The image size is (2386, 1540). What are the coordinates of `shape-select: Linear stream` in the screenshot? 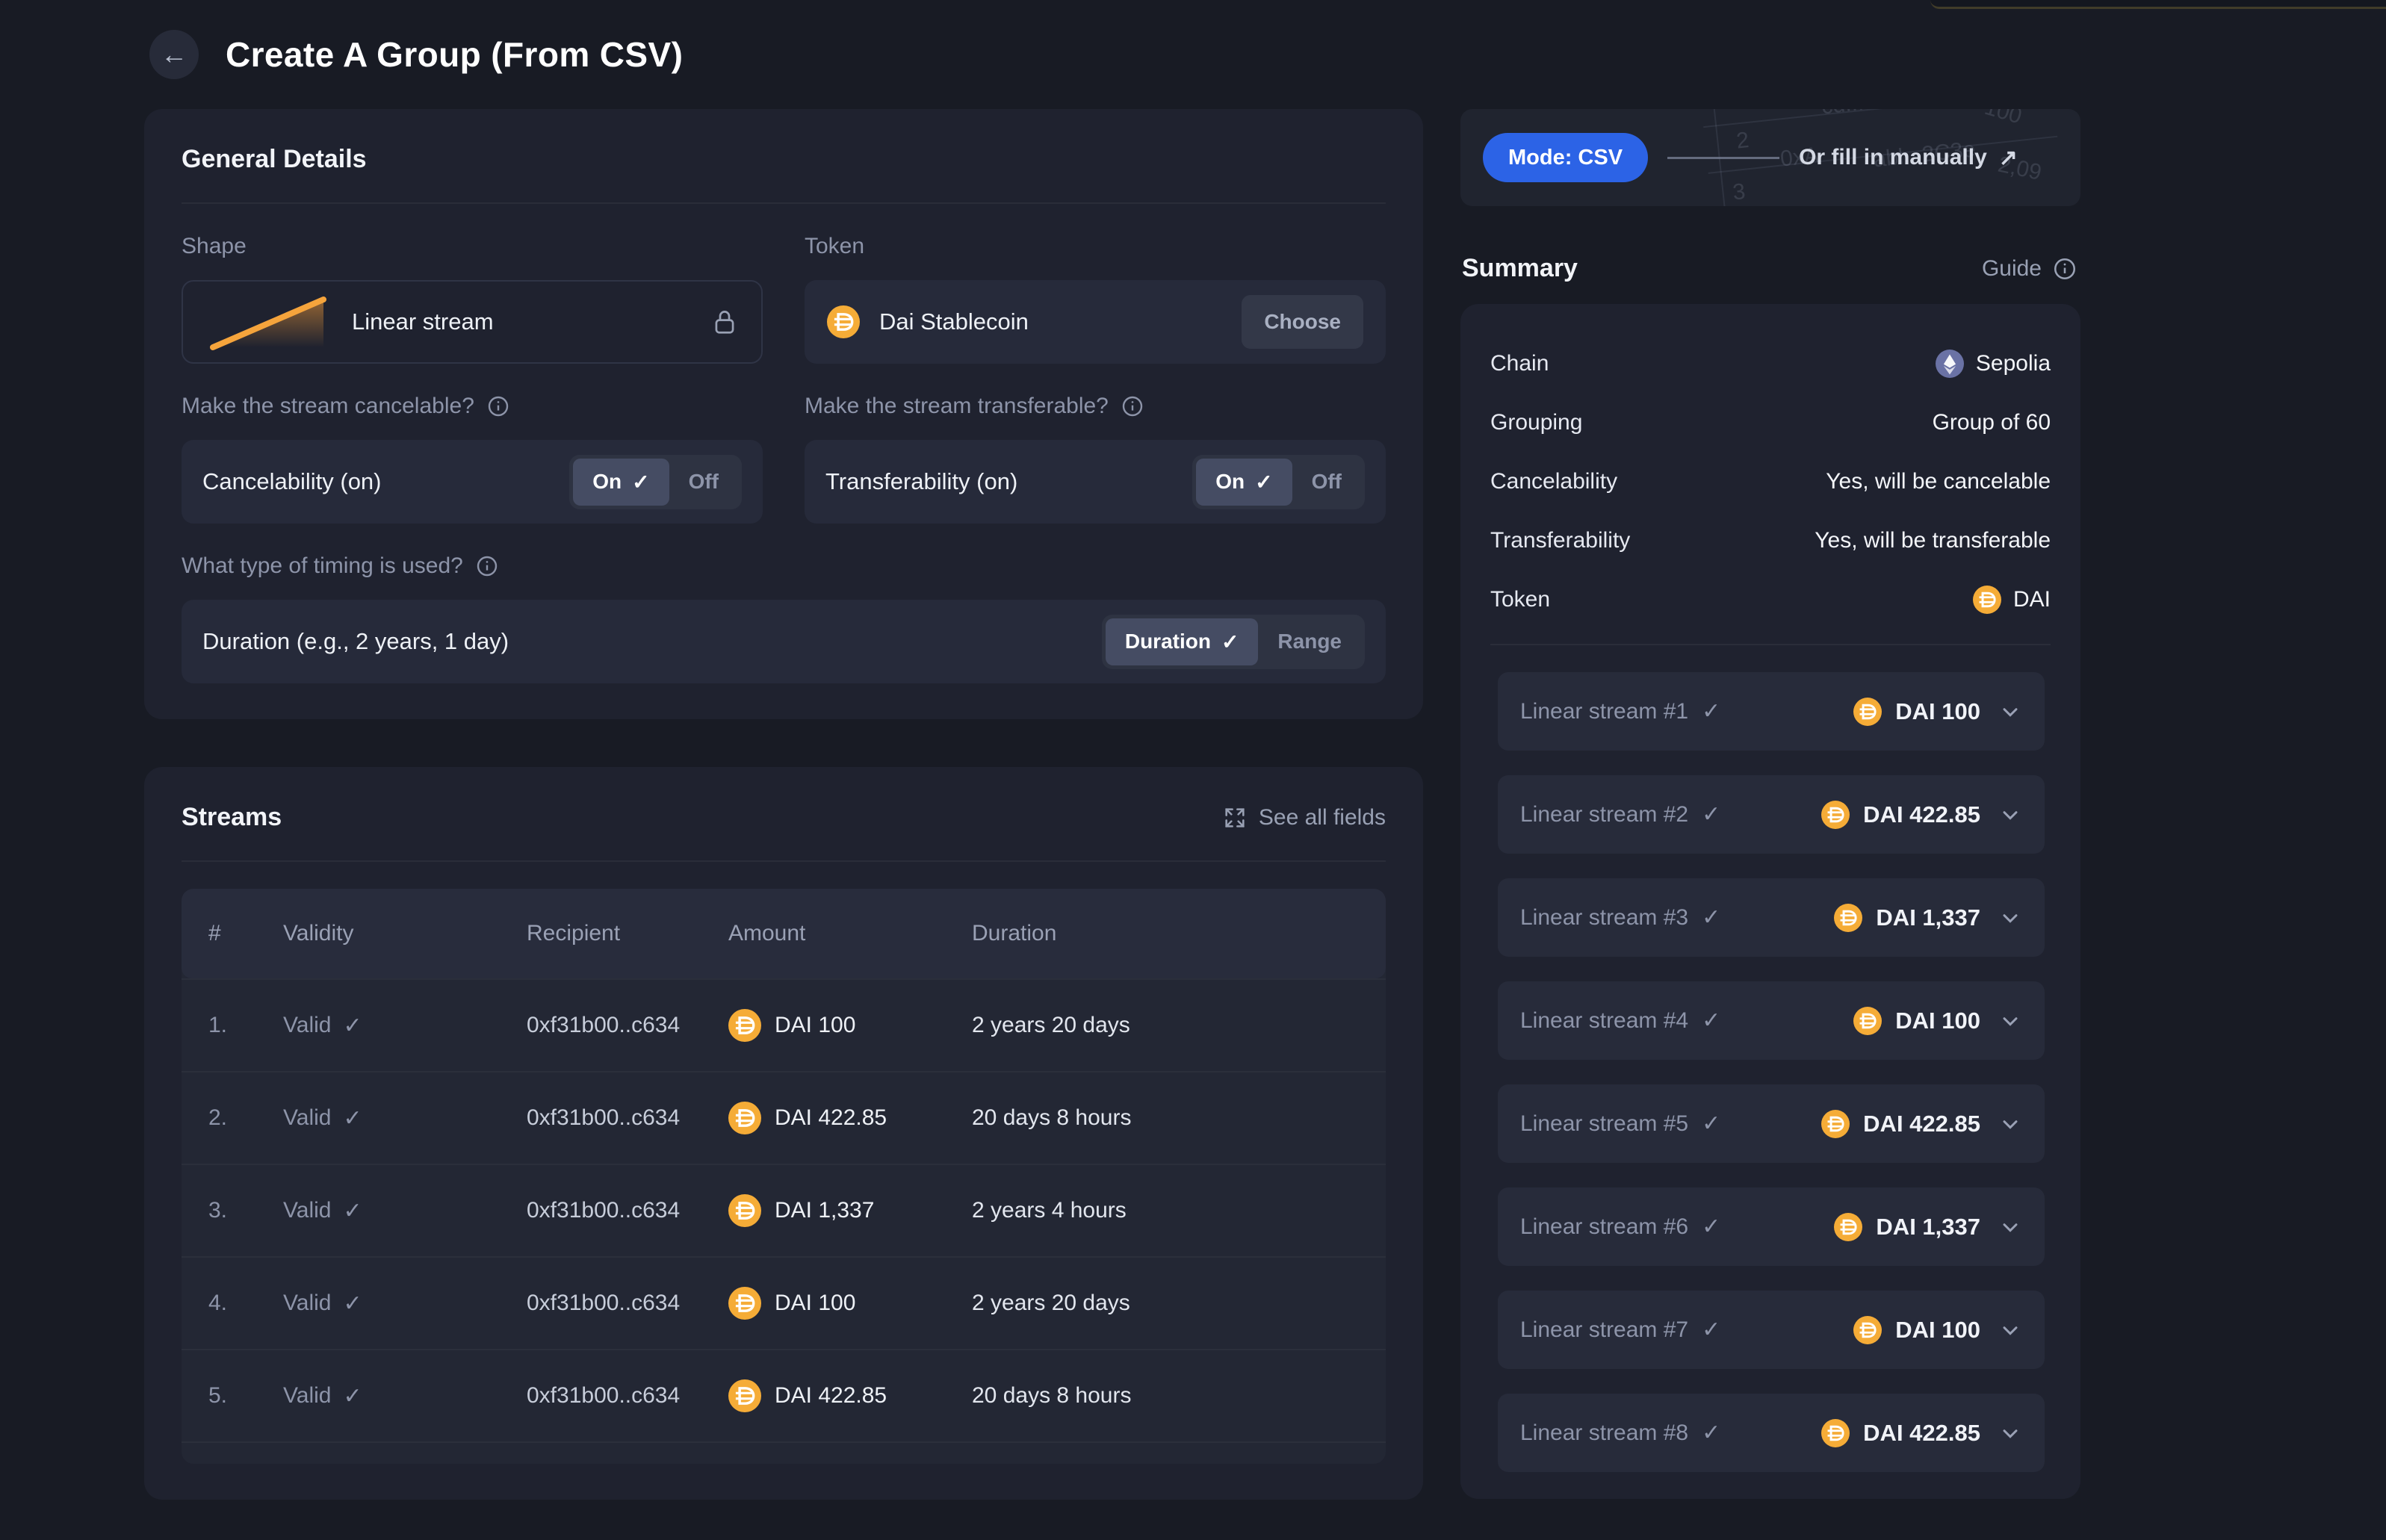 It's located at (472, 322).